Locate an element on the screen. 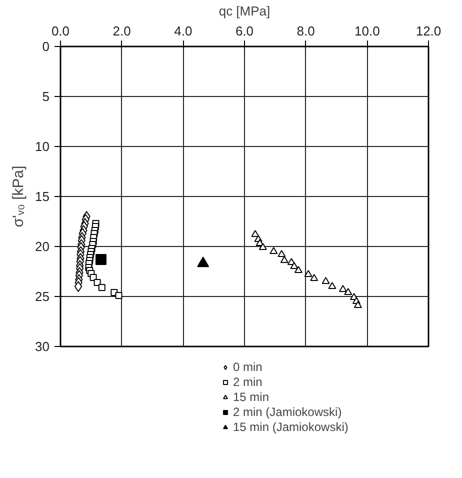 The height and width of the screenshot is (478, 462). x-tick-label: 2.0 is located at coordinates (121, 31).